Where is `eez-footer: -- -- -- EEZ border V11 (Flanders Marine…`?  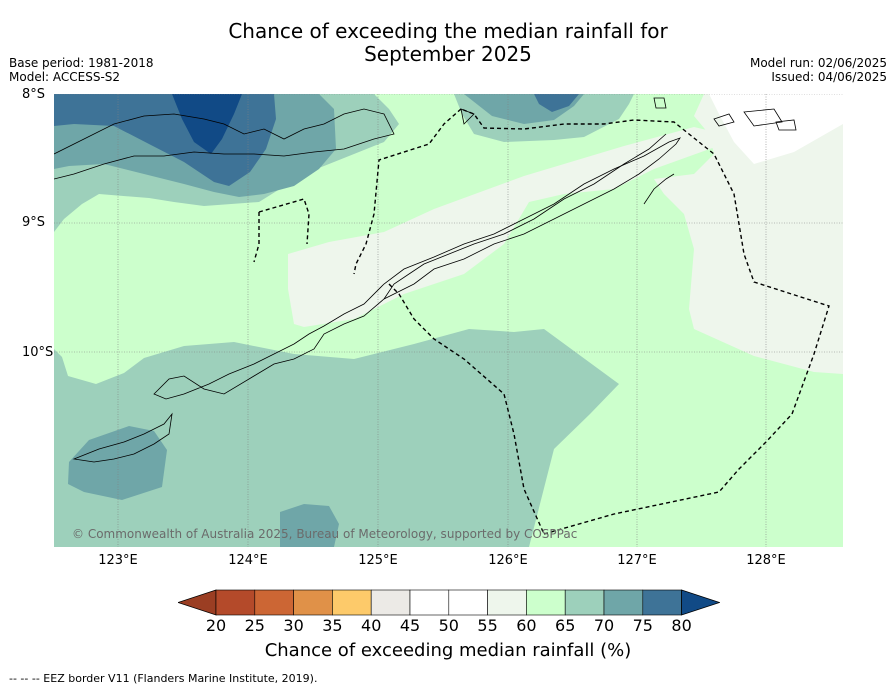
eez-footer: -- -- -- EEZ border V11 (Flanders Marine… is located at coordinates (163, 678).